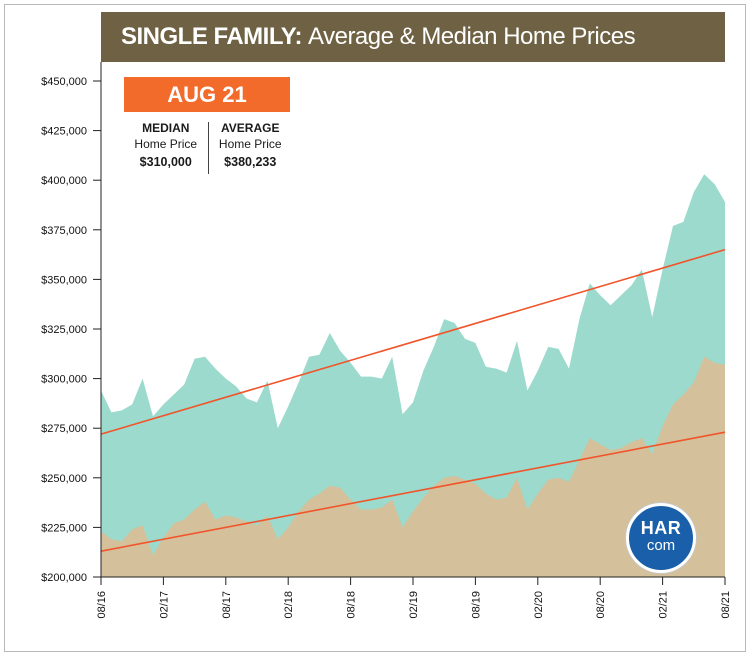 The height and width of the screenshot is (657, 752). Describe the element at coordinates (64, 479) in the screenshot. I see `y-tick-label: $250,000` at that location.